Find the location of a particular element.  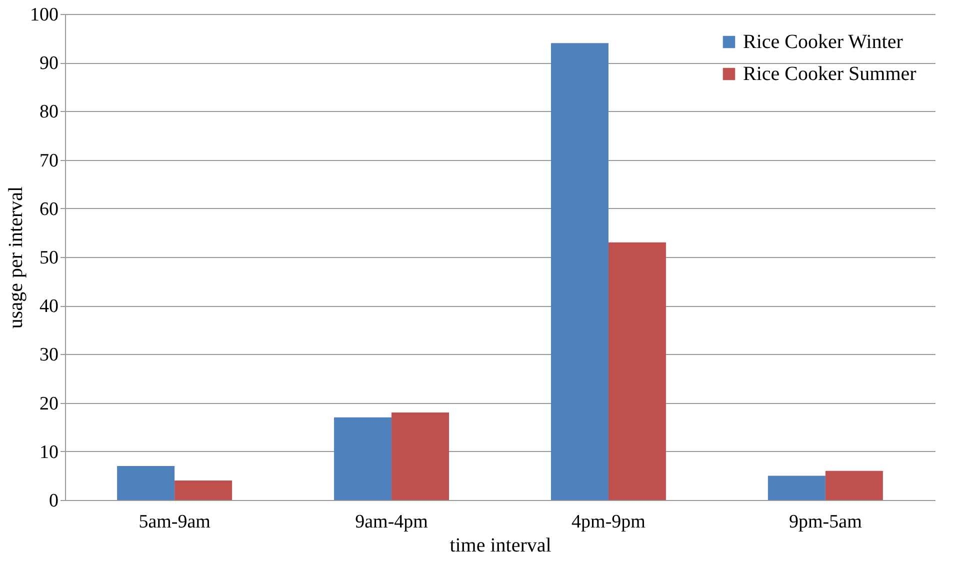

x-axis-title: time interval is located at coordinates (501, 545).